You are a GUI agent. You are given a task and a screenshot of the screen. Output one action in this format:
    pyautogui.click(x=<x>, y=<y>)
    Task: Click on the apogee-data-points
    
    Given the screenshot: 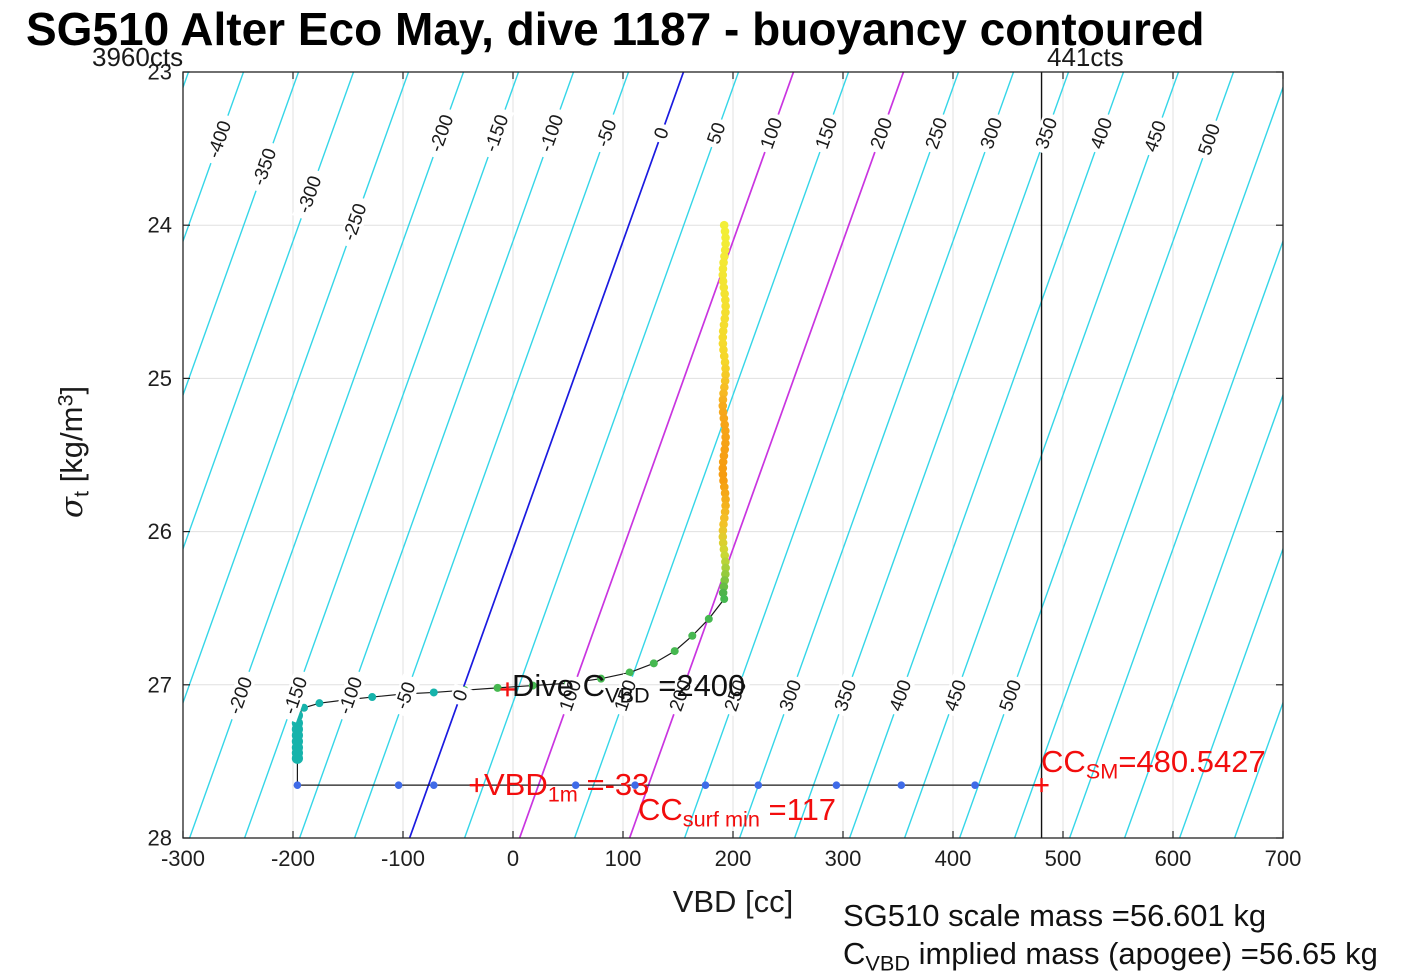 What is the action you would take?
    pyautogui.click(x=724, y=409)
    